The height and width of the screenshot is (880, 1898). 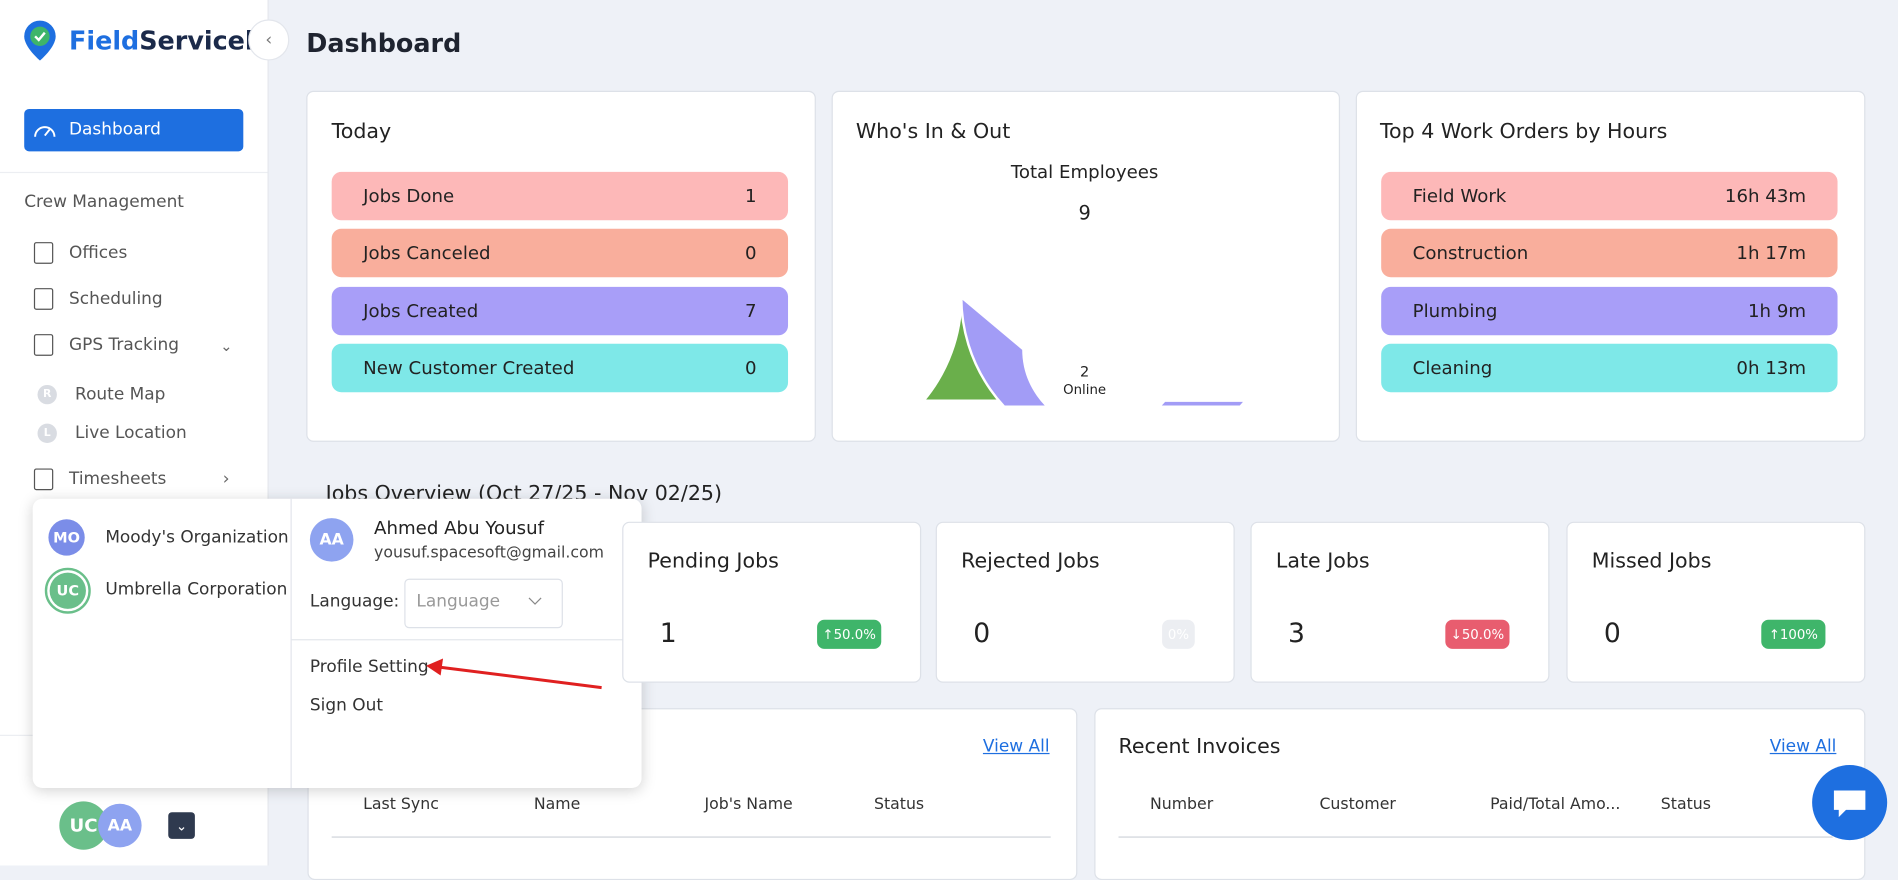 I want to click on row-value: 0, so click(x=751, y=253).